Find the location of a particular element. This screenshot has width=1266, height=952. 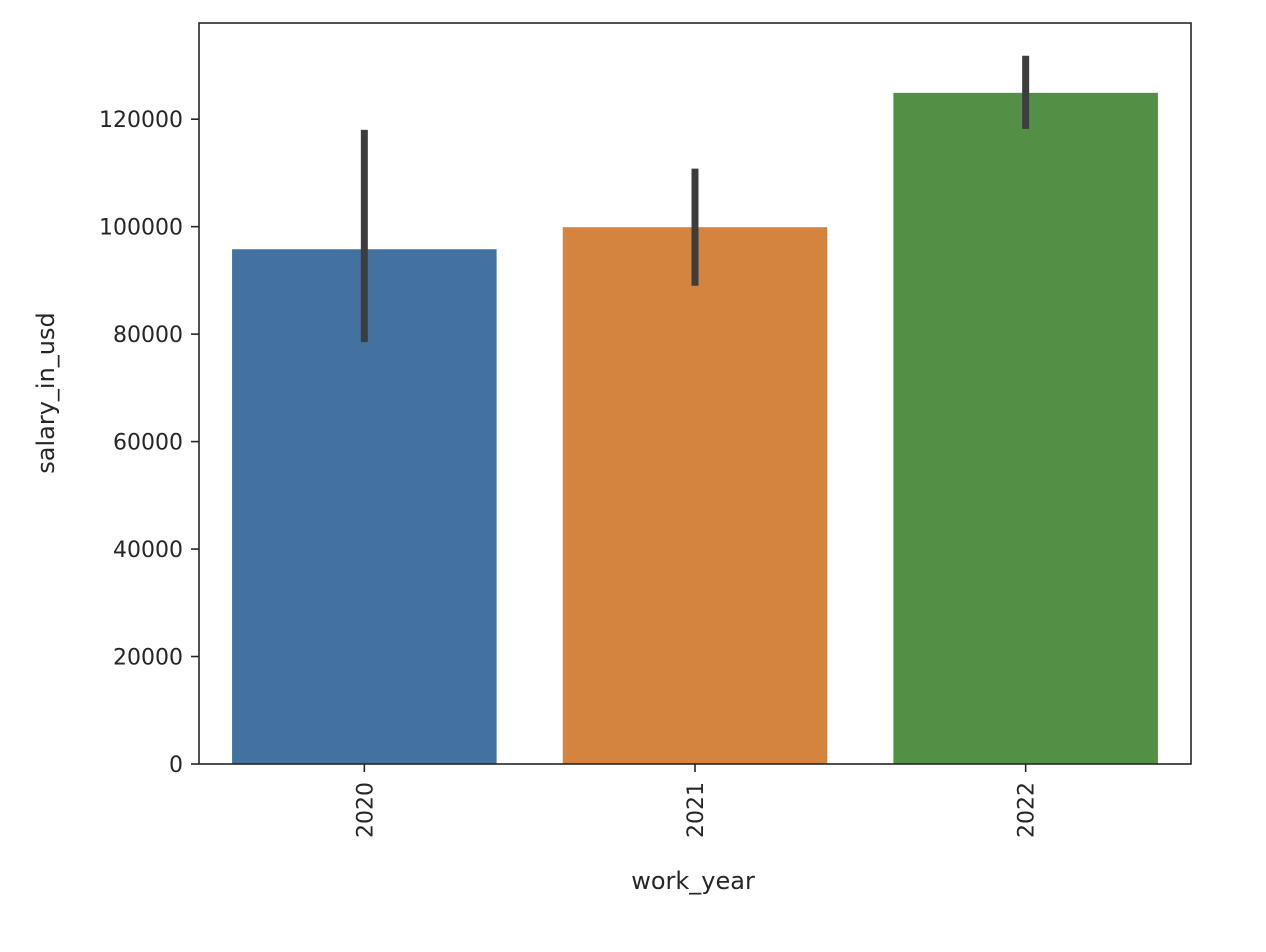

y-tick-label-0: 0 is located at coordinates (176, 765).